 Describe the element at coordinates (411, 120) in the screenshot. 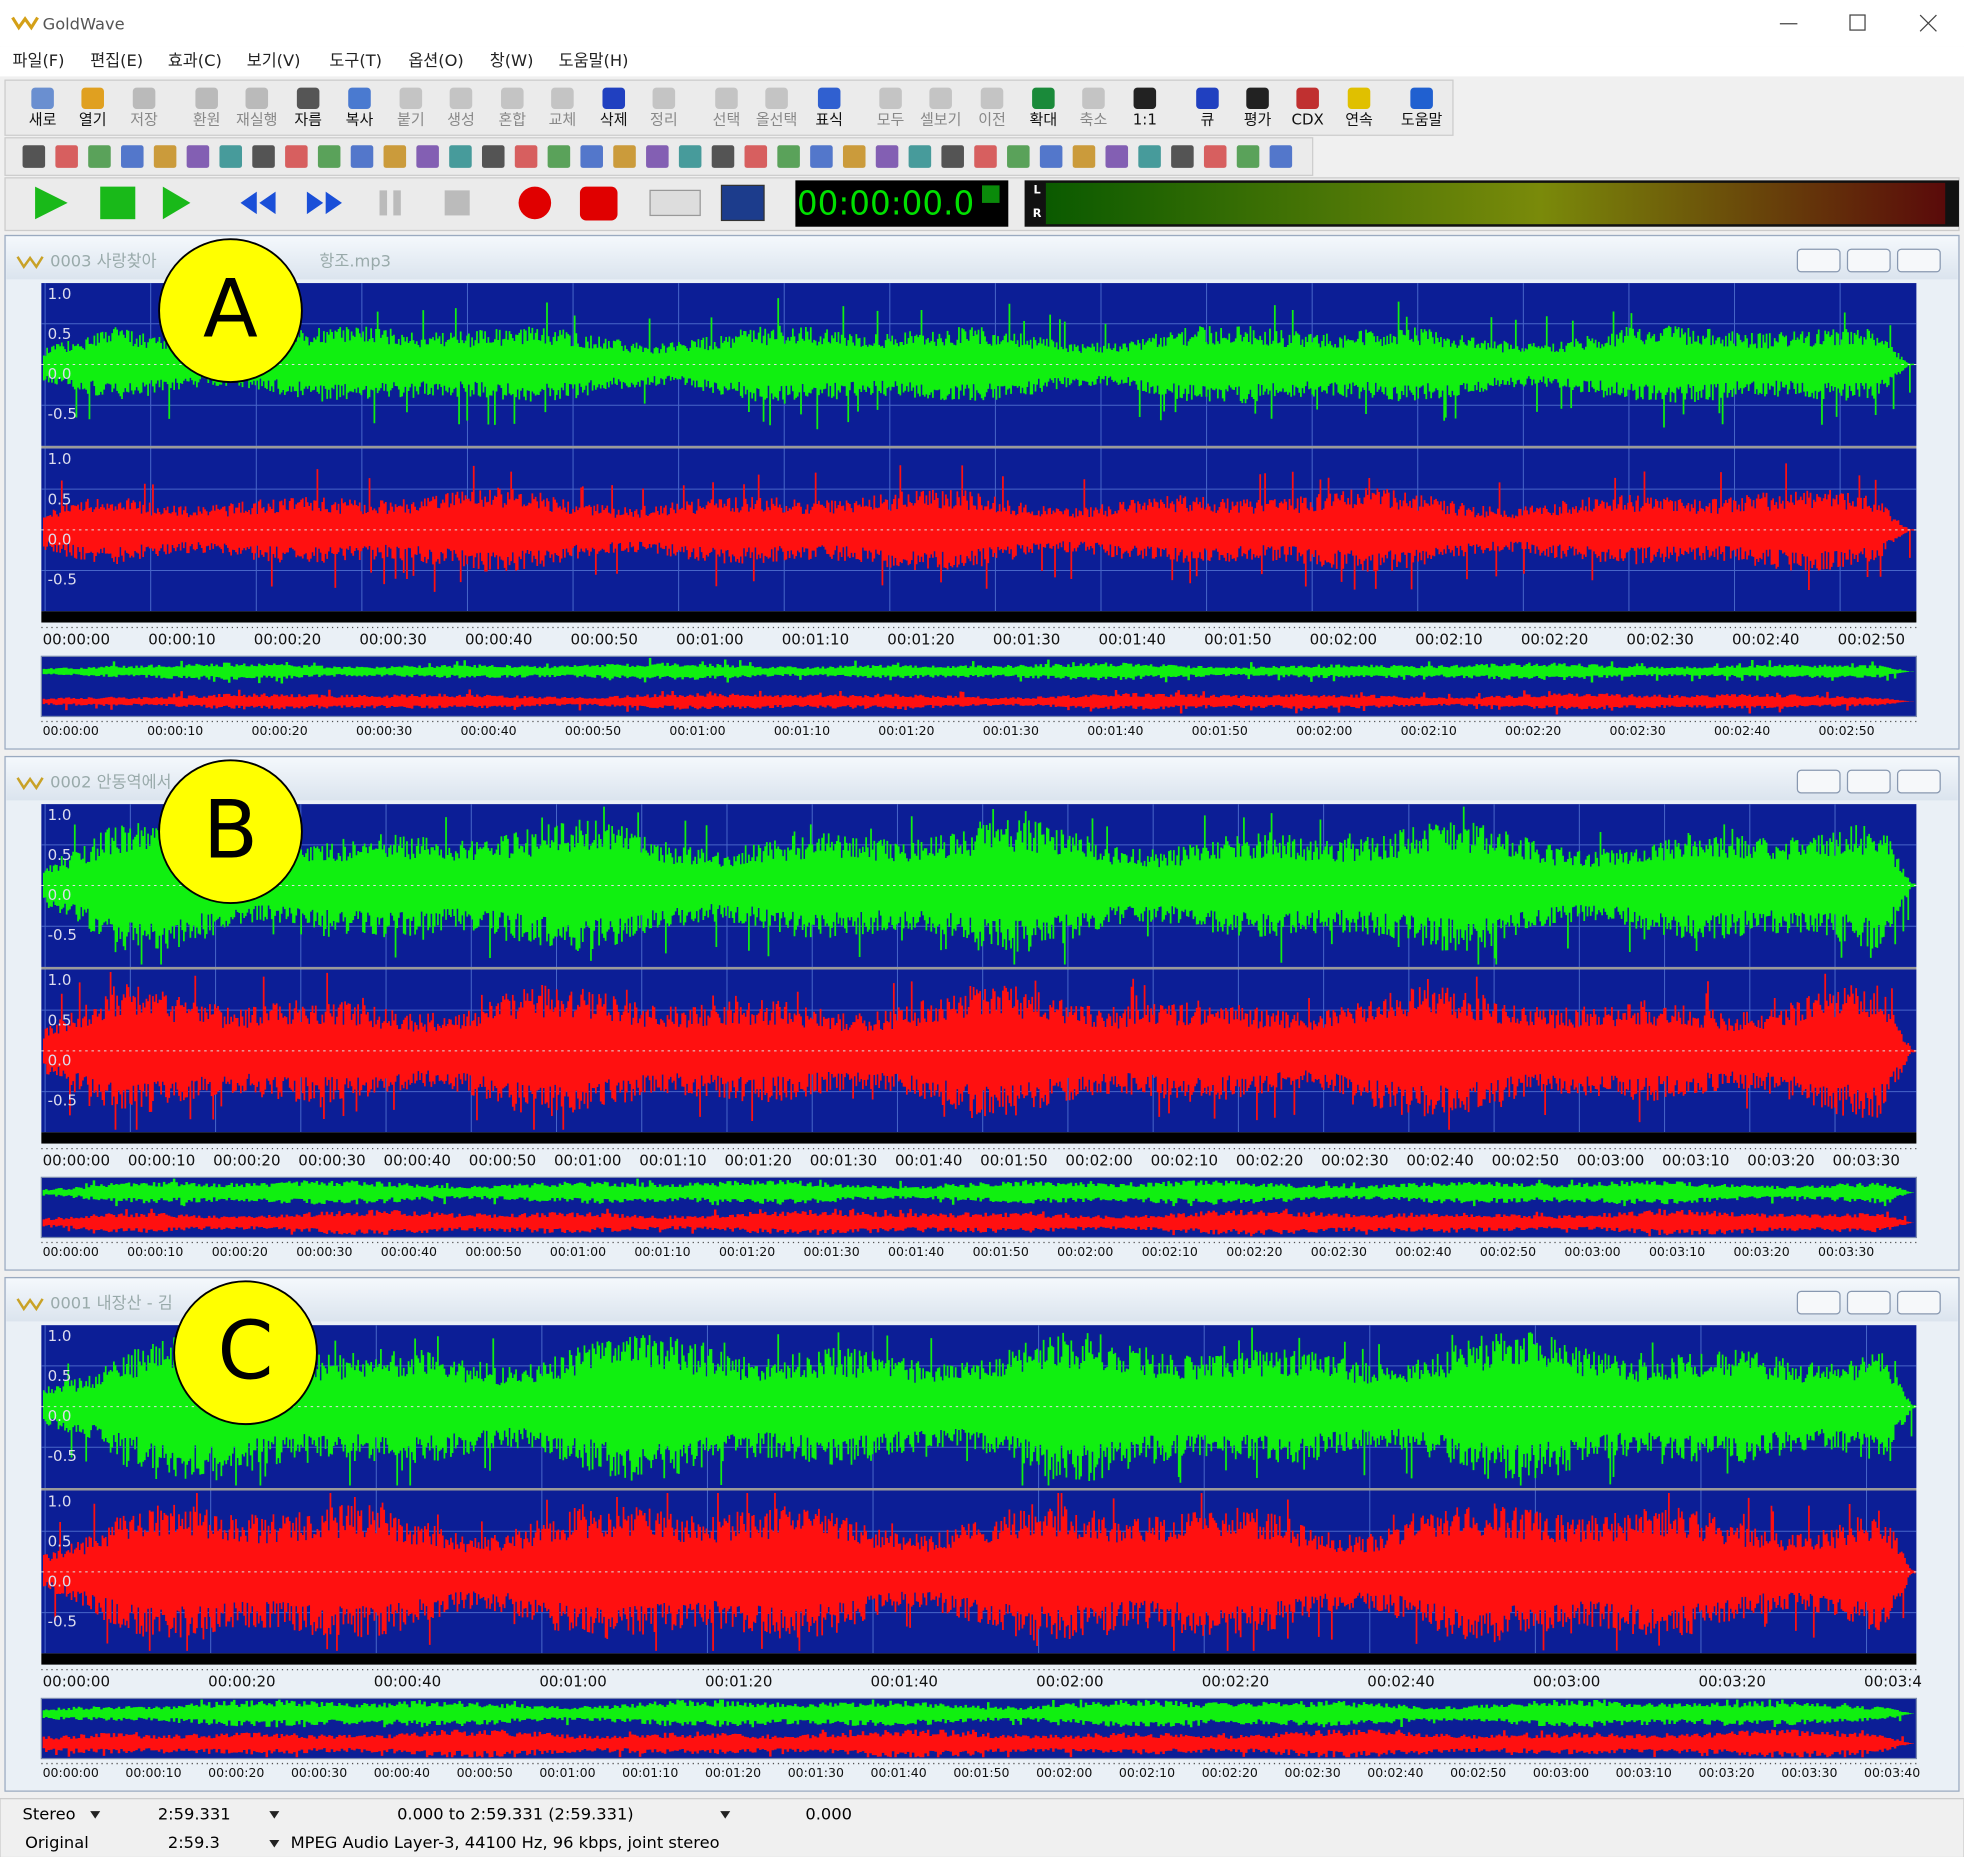

I see `toolbar-label: 붙기` at that location.